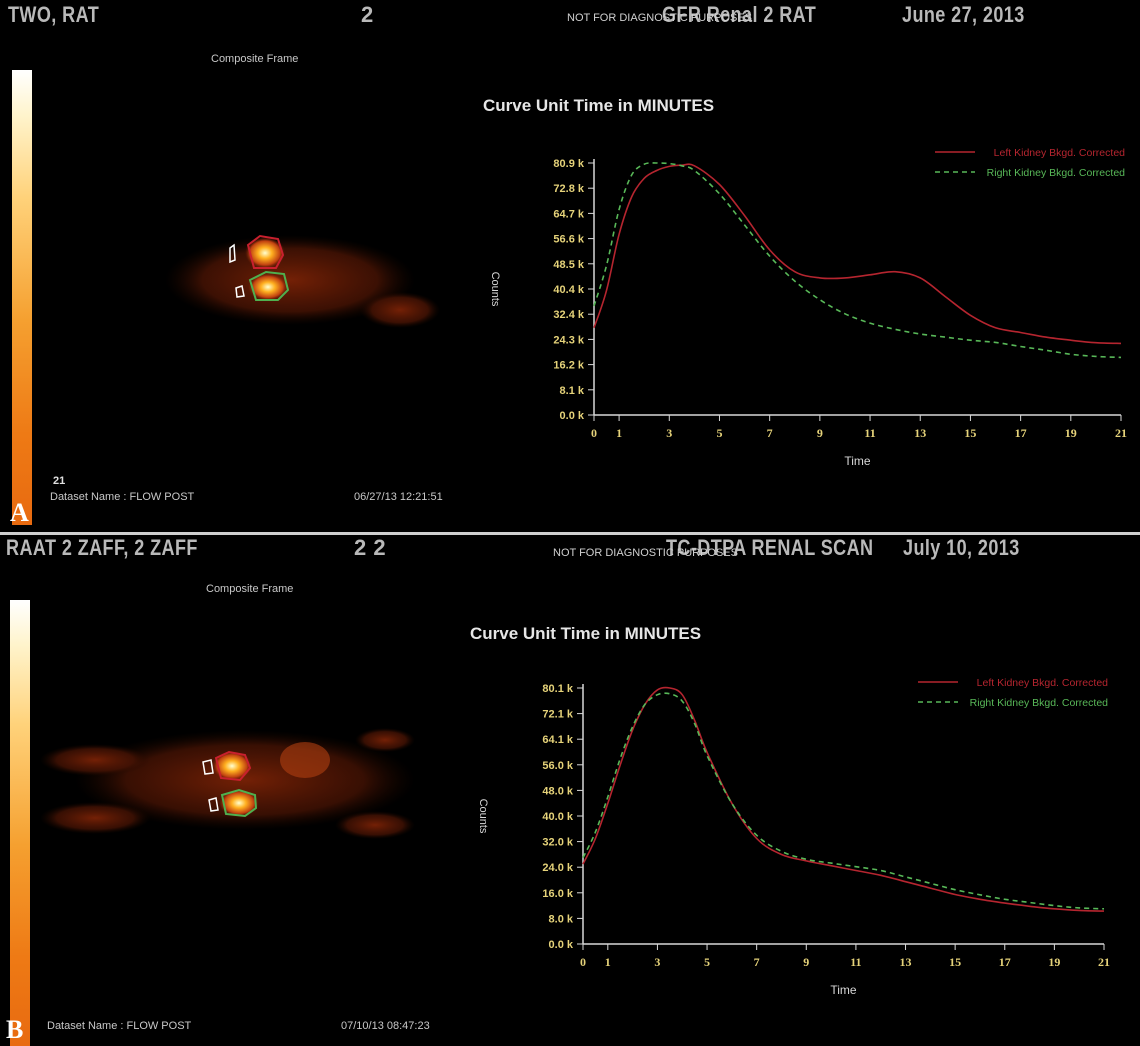  I want to click on y-tick-label: 56.0 k, so click(557, 766).